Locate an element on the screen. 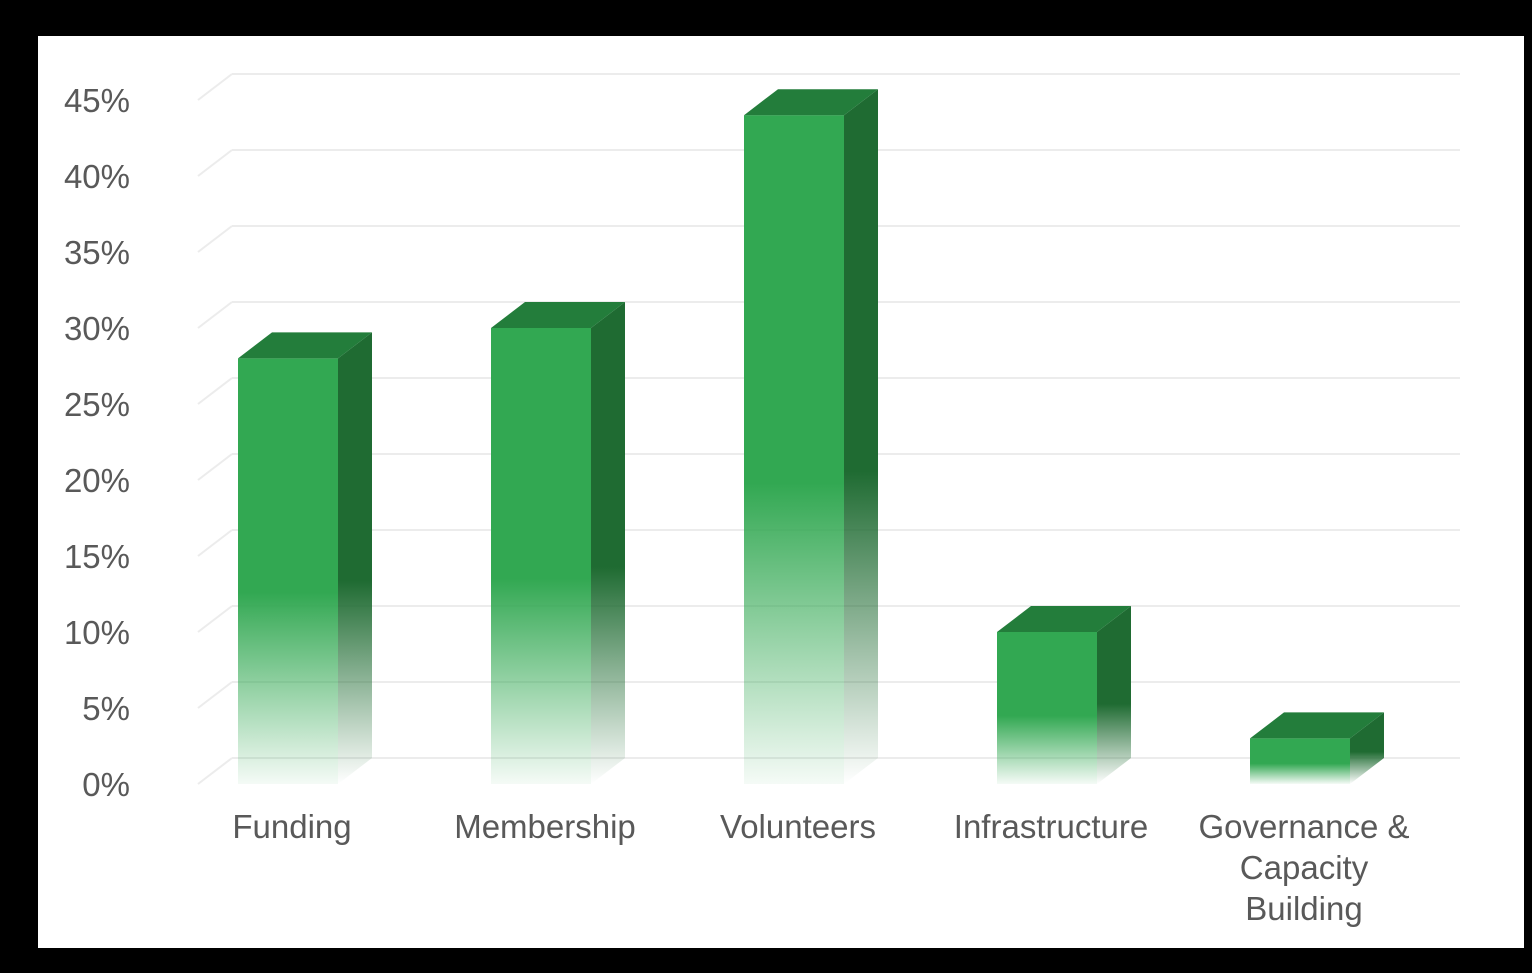  y-tick-label: 30% is located at coordinates (97, 328).